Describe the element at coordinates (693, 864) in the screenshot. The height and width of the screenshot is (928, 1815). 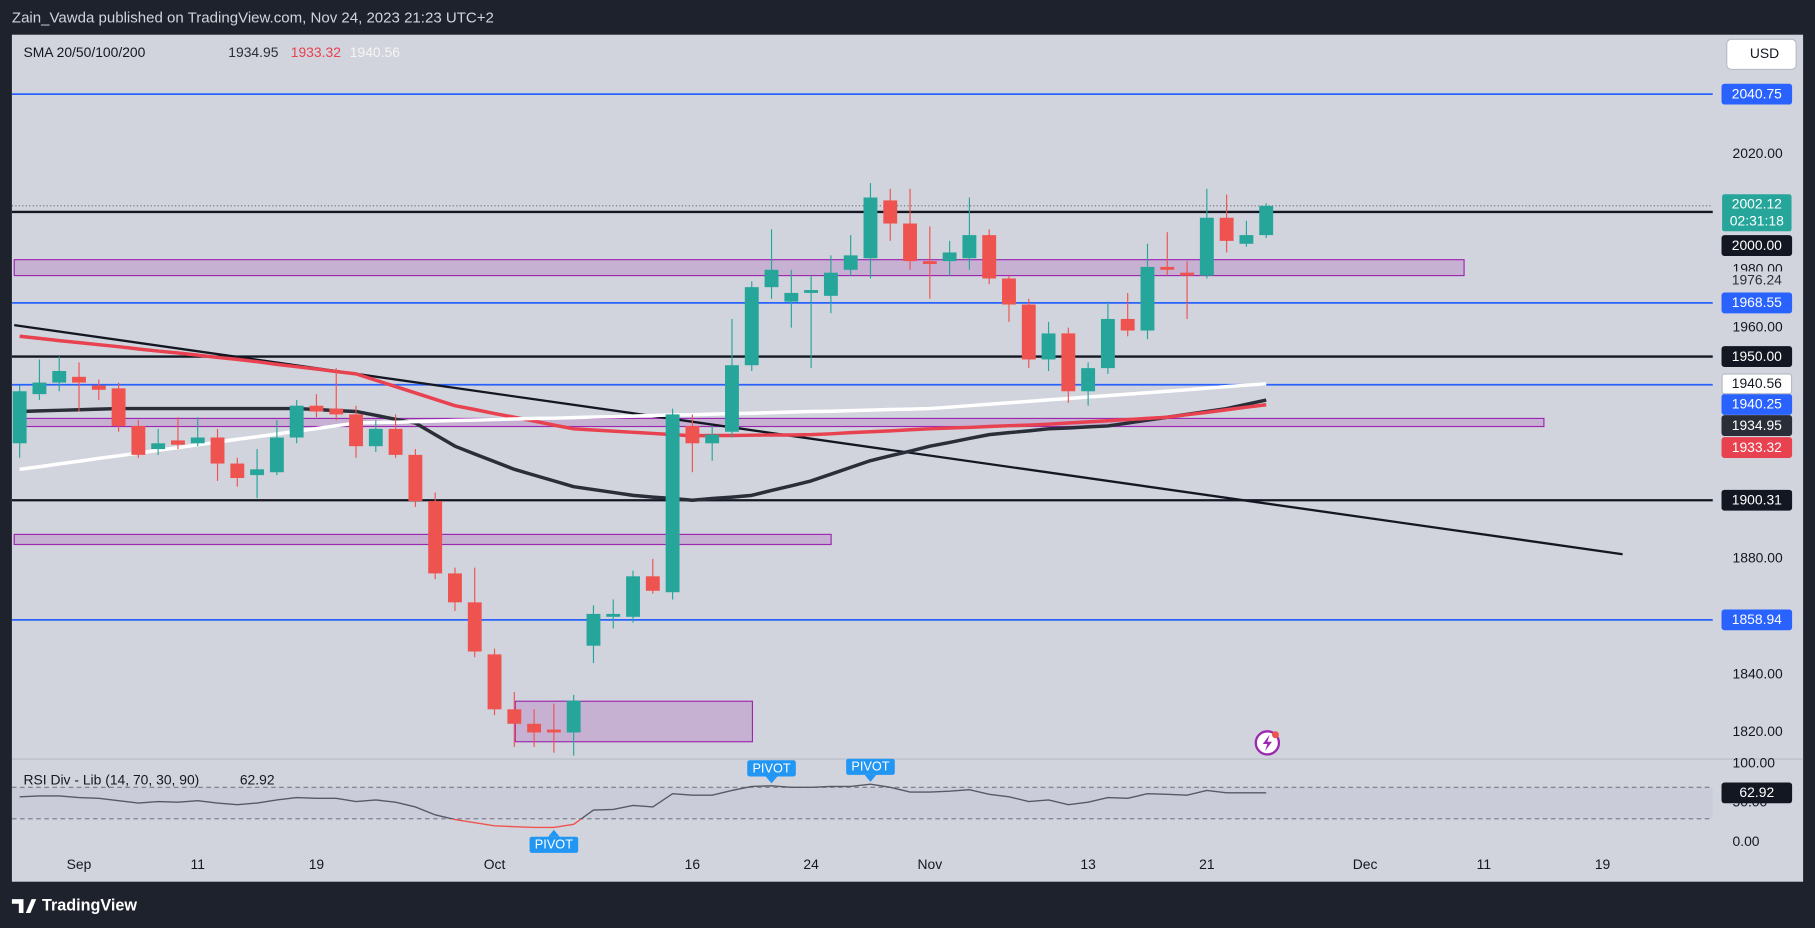
I see `x-tick-label: 16` at that location.